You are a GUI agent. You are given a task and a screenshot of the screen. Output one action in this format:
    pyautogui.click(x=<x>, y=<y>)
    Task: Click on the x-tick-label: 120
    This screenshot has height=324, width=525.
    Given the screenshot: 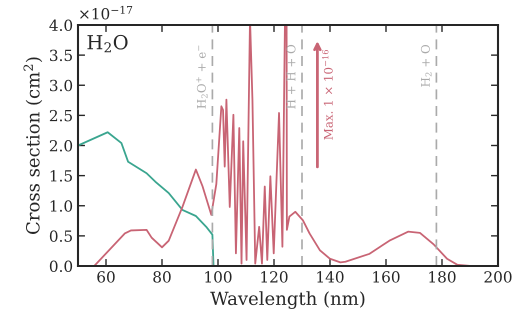 What is the action you would take?
    pyautogui.click(x=274, y=277)
    